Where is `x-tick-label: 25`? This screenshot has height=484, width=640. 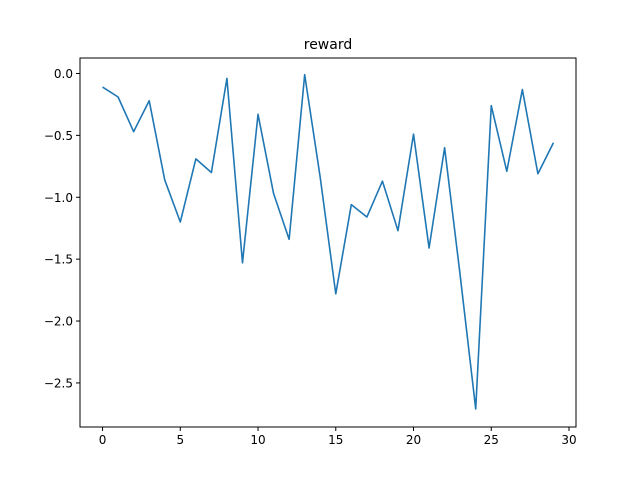
x-tick-label: 25 is located at coordinates (491, 440).